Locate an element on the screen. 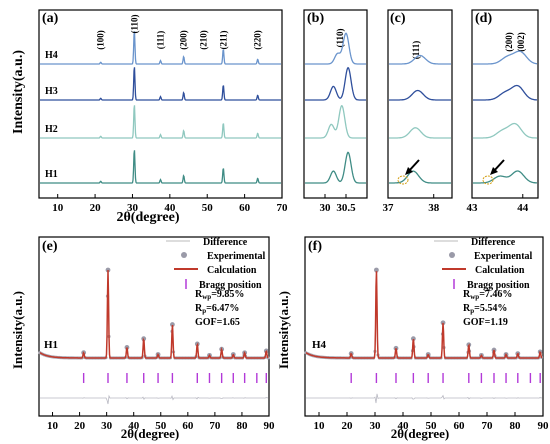 The width and height of the screenshot is (550, 444). peak-label: (100) is located at coordinates (101, 40).